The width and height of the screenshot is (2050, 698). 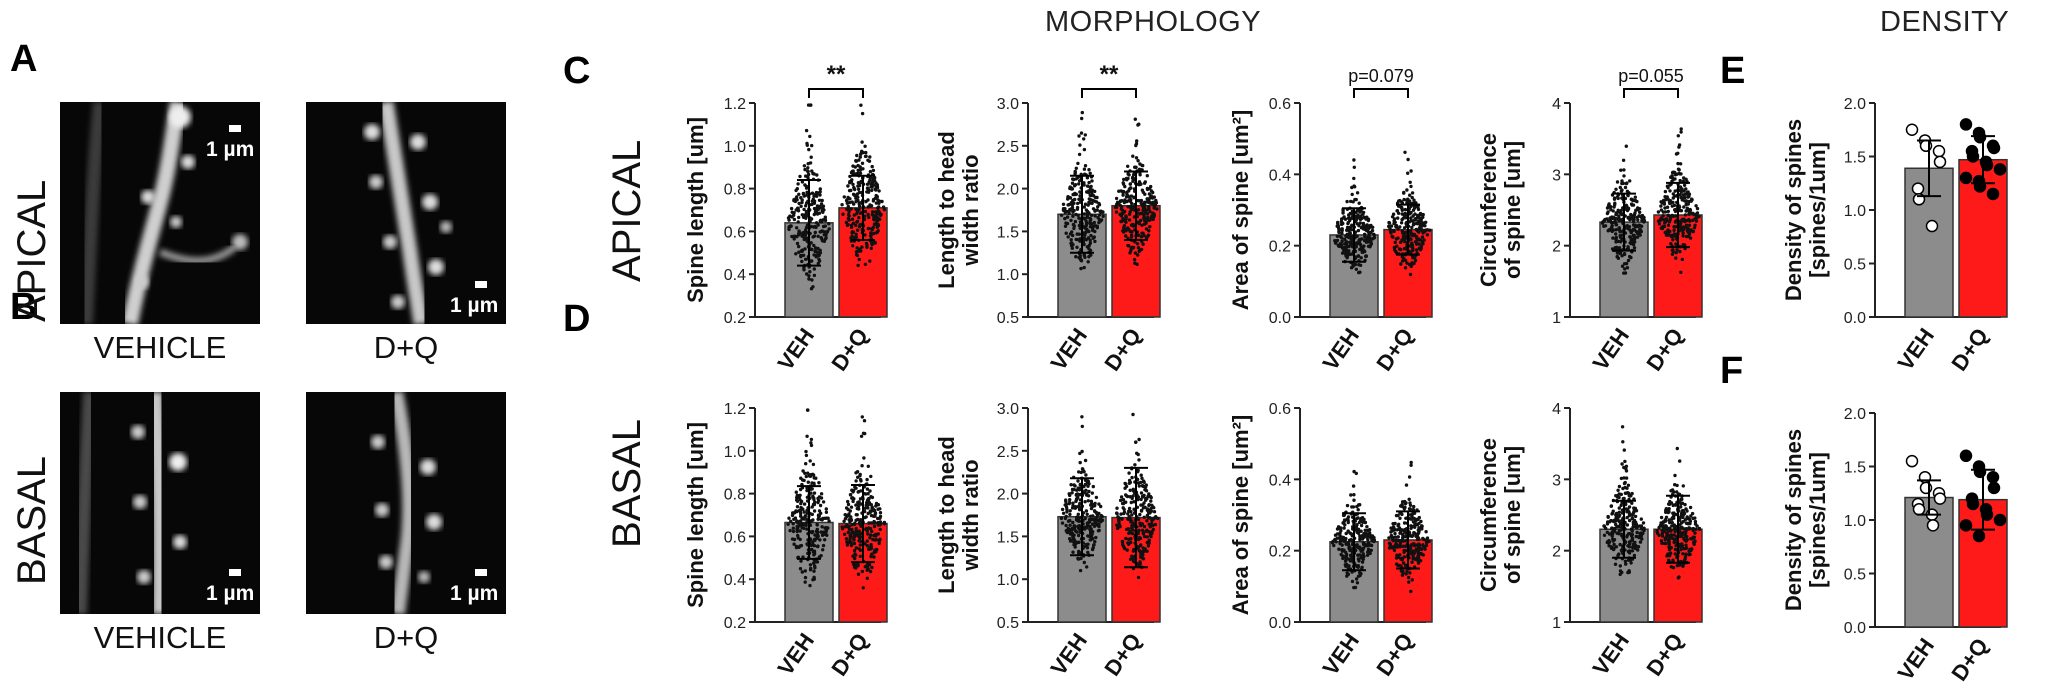 I want to click on y-axis-label-line: width ratio, so click(x=970, y=515).